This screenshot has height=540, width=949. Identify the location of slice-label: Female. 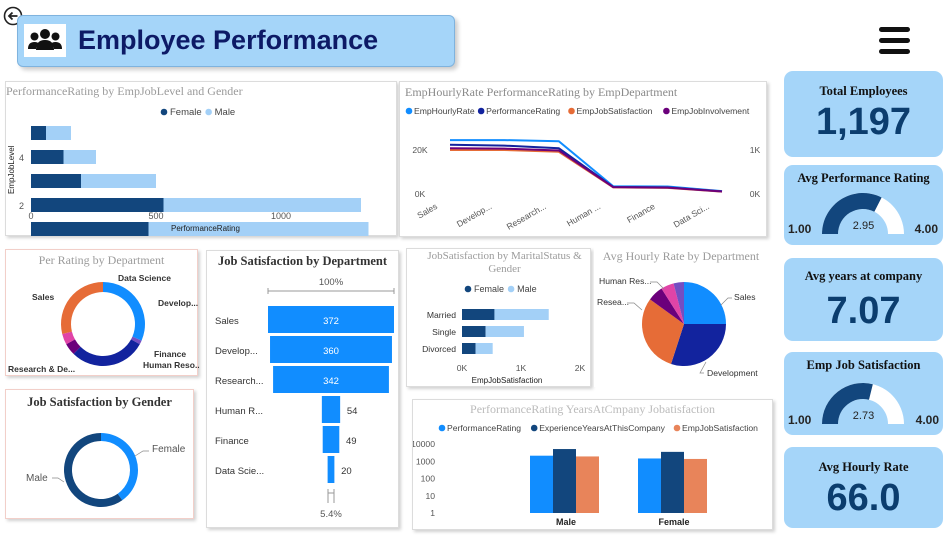
(169, 449).